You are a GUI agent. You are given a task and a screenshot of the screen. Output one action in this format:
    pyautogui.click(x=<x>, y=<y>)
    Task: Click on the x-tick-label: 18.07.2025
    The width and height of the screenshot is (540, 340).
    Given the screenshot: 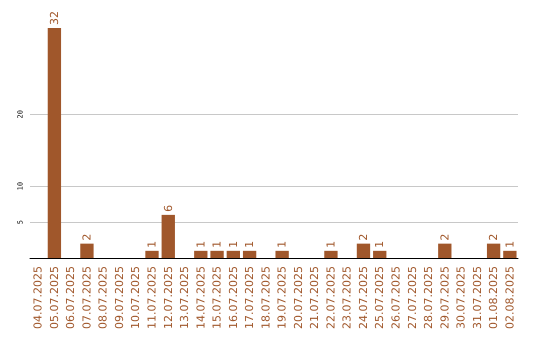 What is the action you would take?
    pyautogui.click(x=265, y=298)
    